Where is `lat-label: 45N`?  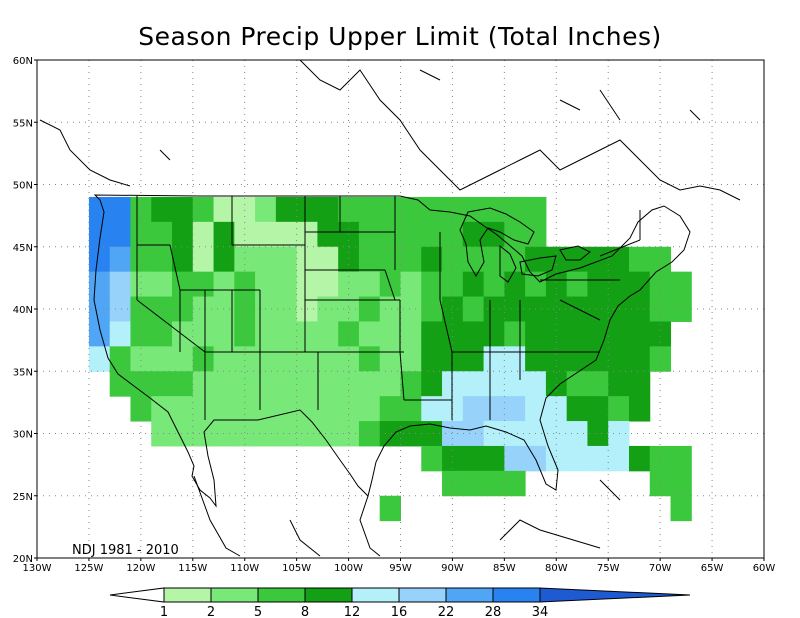 lat-label: 45N is located at coordinates (23, 248).